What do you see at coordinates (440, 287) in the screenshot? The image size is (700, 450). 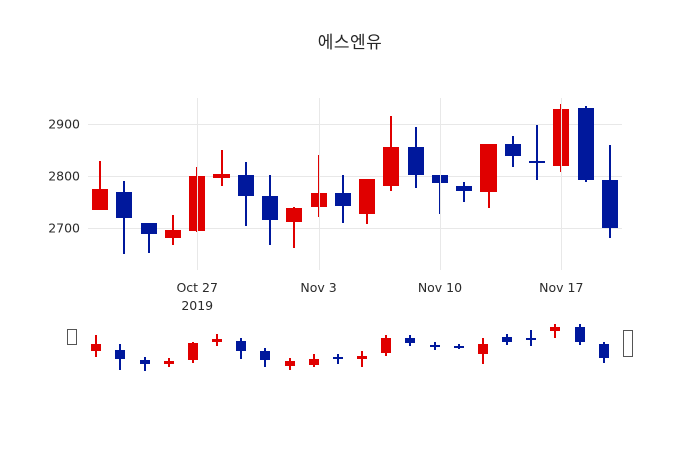 I see `x-axis-tick-label: Nov 10` at bounding box center [440, 287].